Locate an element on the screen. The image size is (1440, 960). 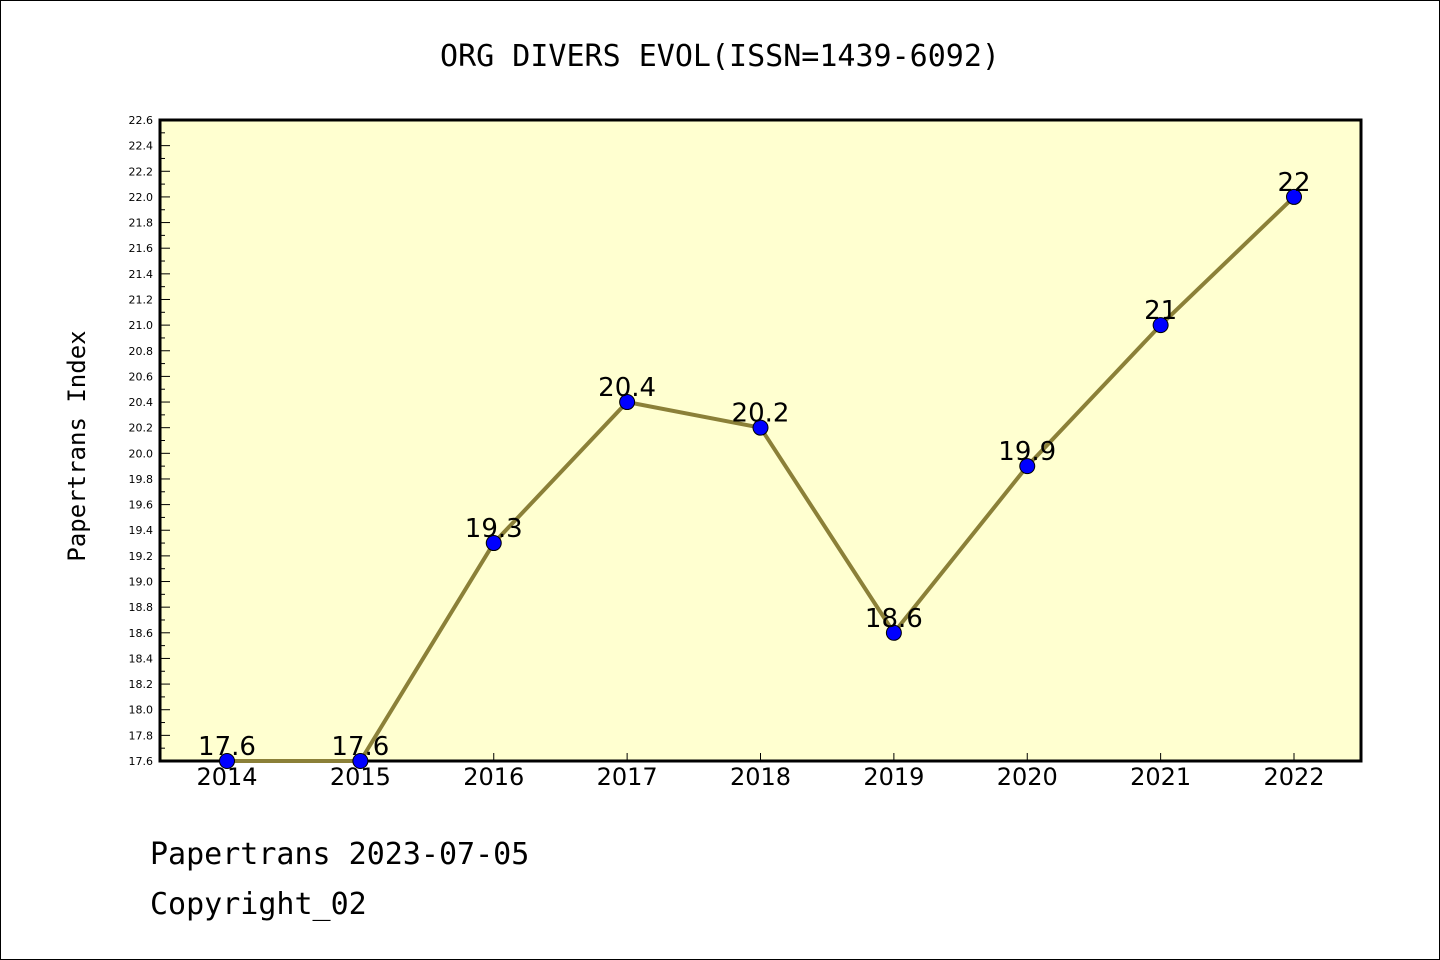
y-tick-label: 21.8 is located at coordinates (141, 223).